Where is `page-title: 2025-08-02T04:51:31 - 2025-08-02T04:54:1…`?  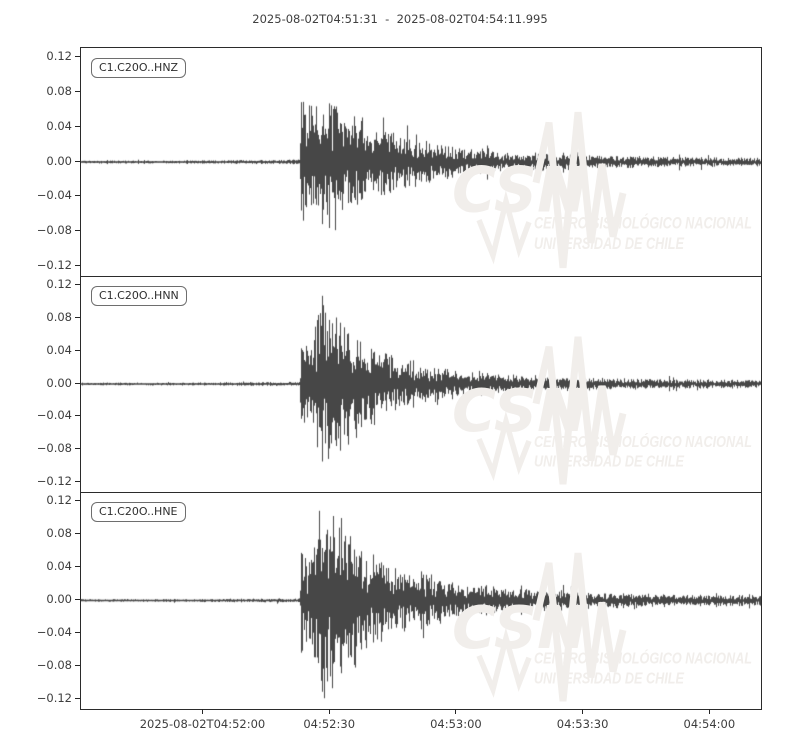 page-title: 2025-08-02T04:51:31 - 2025-08-02T04:54:1… is located at coordinates (400, 19).